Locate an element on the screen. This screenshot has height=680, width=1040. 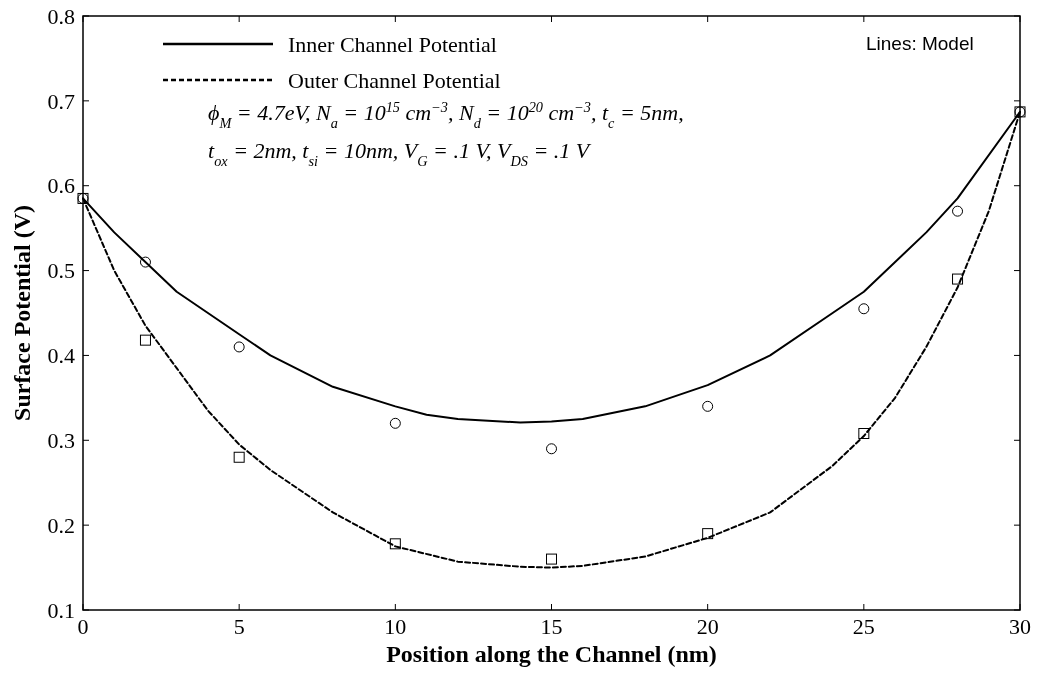
y-tick-label: 0.7 is located at coordinates (61, 101).